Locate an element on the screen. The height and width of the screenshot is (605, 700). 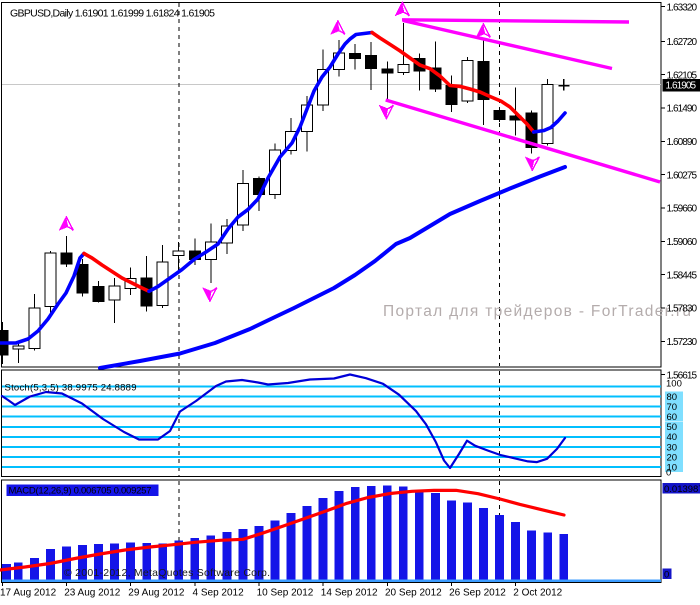
svg-text: 1.61905 is located at coordinates (681, 86).